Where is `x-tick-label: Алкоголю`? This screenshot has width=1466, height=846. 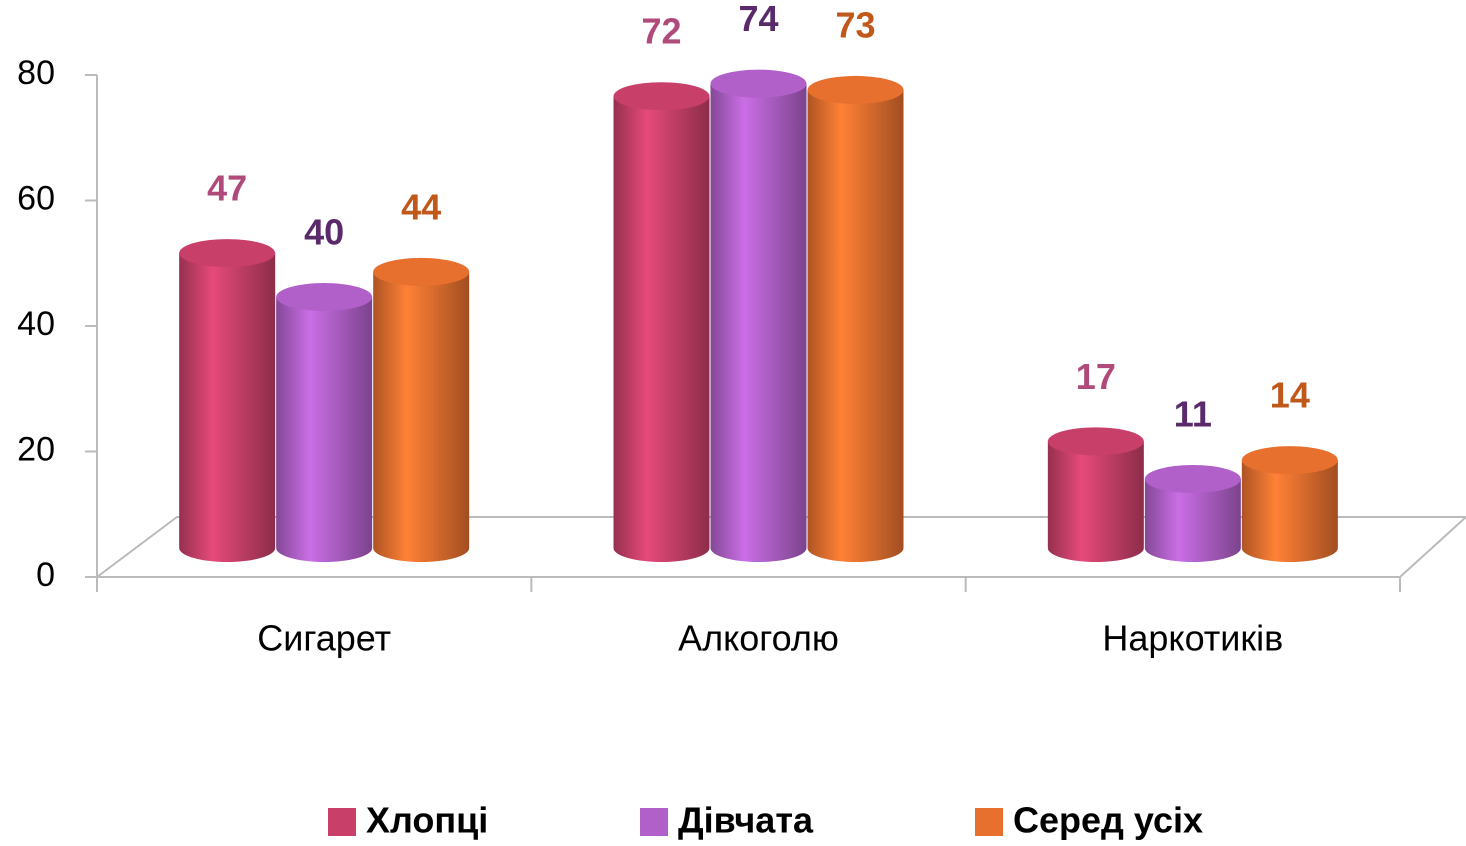
x-tick-label: Алкоголю is located at coordinates (758, 638).